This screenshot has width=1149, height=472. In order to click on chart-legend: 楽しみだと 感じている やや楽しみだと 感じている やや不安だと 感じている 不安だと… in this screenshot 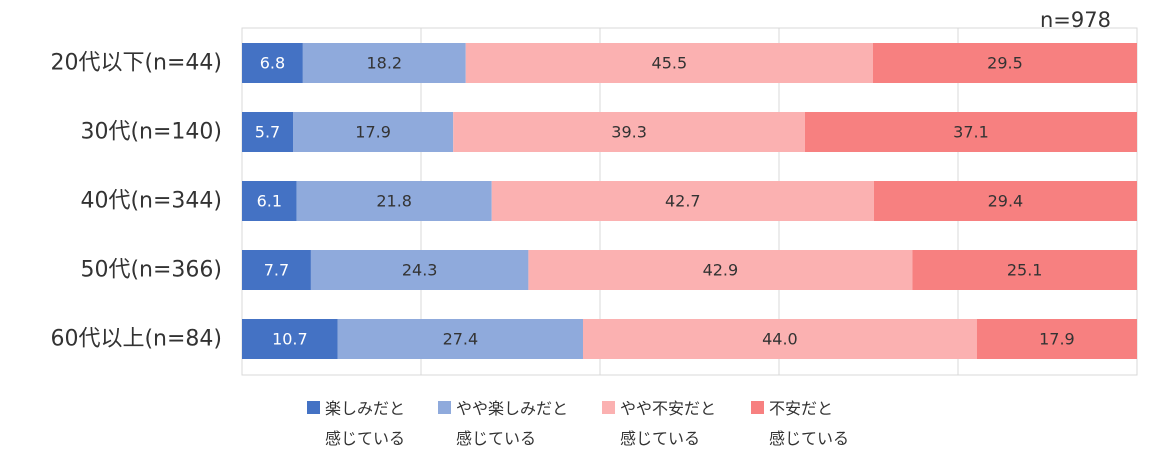, I will do `click(574, 429)`.